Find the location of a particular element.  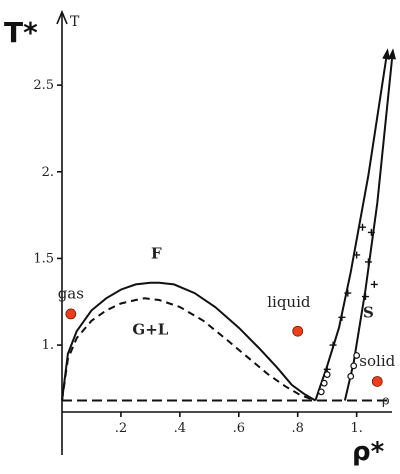

region-label: G+L is located at coordinates (150, 330).